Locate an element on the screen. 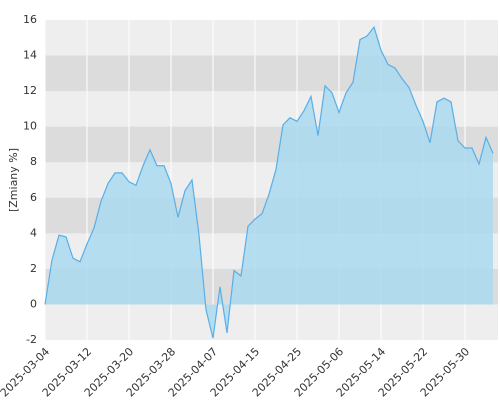 This screenshot has width=500, height=404. y-tick-label: 16 is located at coordinates (30, 19).